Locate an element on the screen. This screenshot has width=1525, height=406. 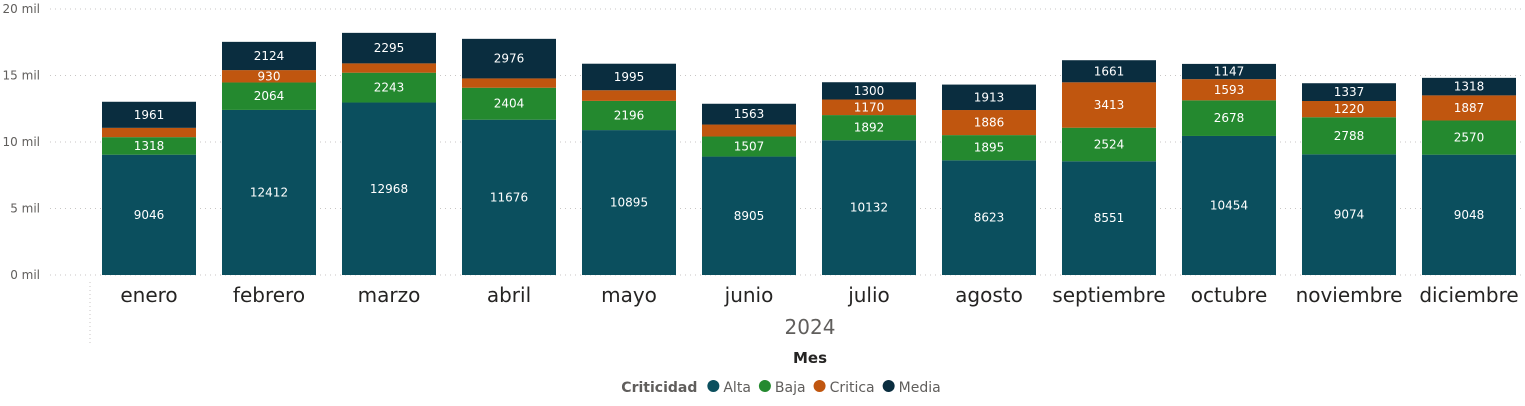
legend-label-critica: Critica is located at coordinates (852, 388).